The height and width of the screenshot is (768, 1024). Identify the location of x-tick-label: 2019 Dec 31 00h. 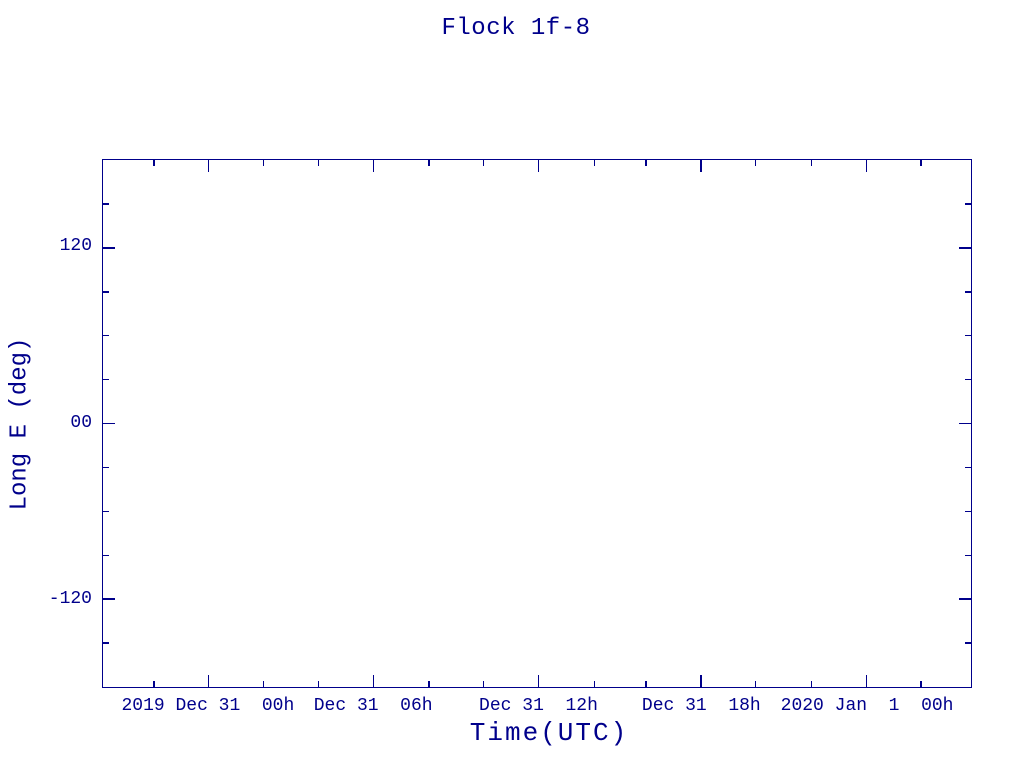
(208, 706).